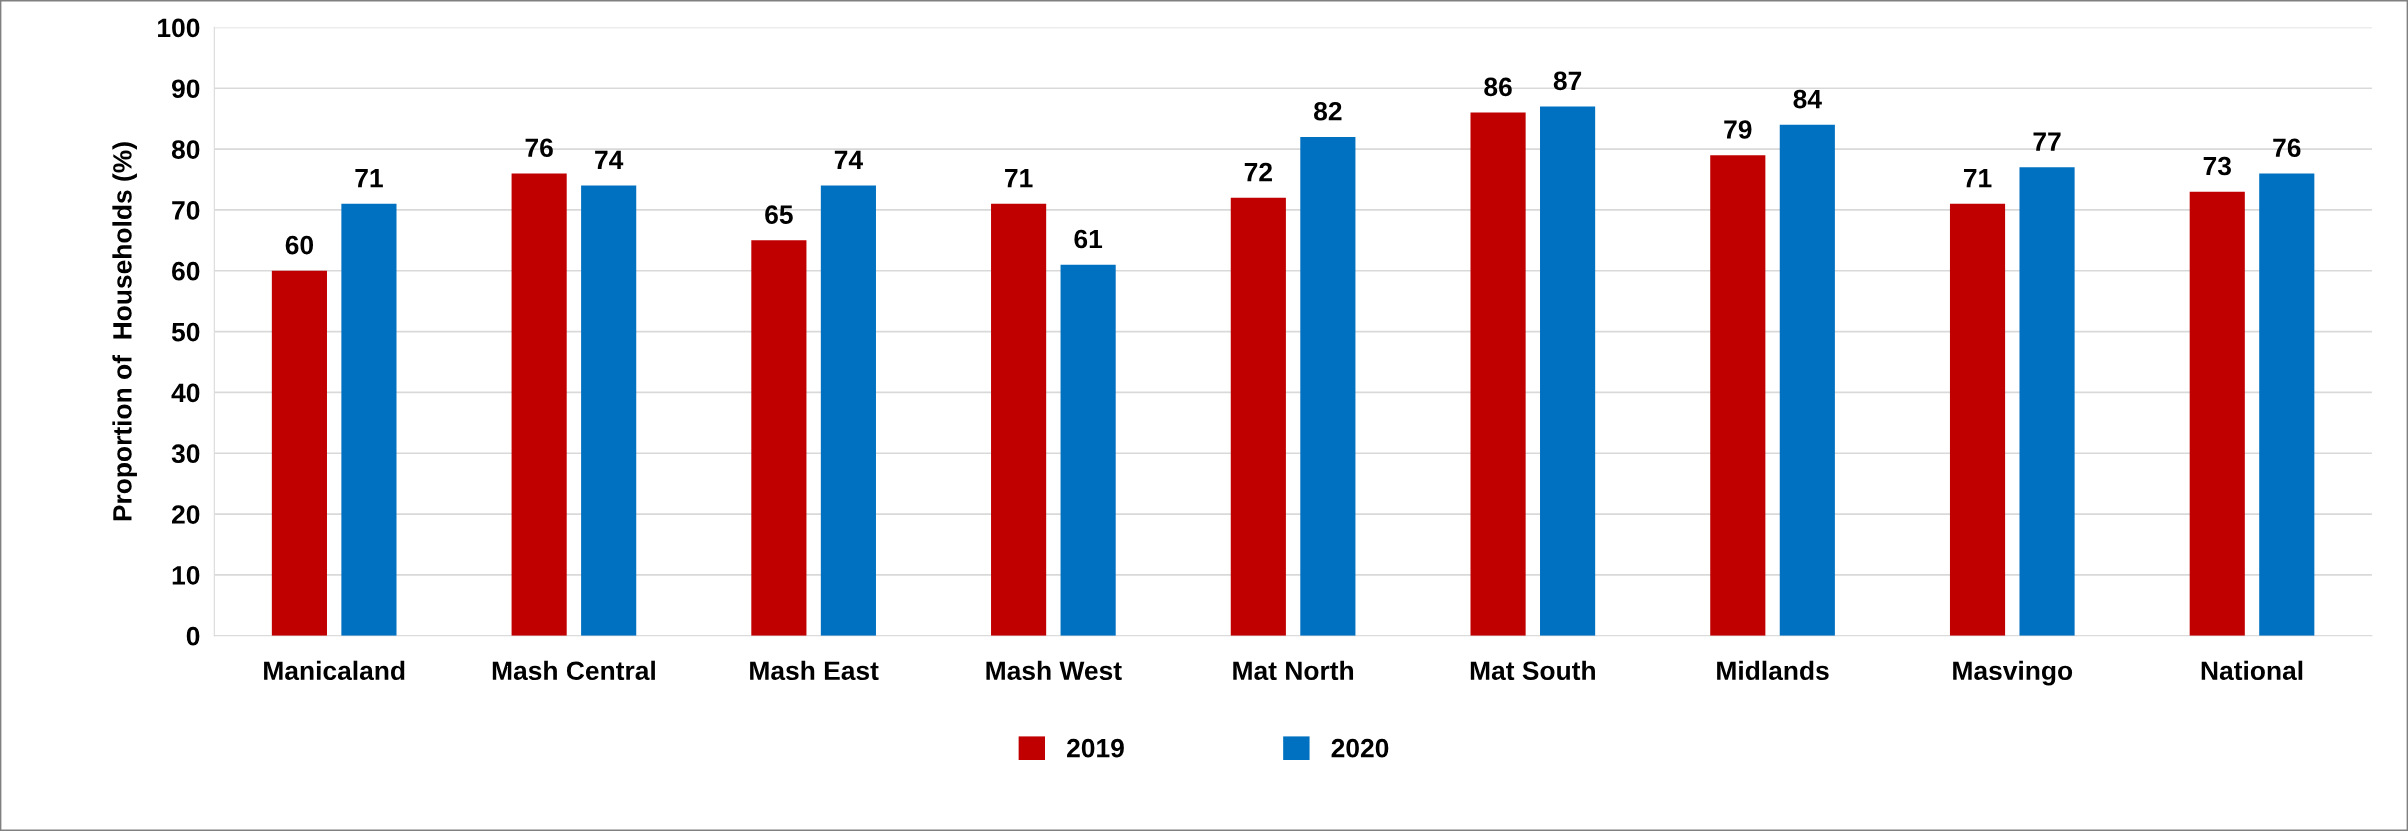  Describe the element at coordinates (814, 670) in the screenshot. I see `x-tick-label: Mash East` at that location.